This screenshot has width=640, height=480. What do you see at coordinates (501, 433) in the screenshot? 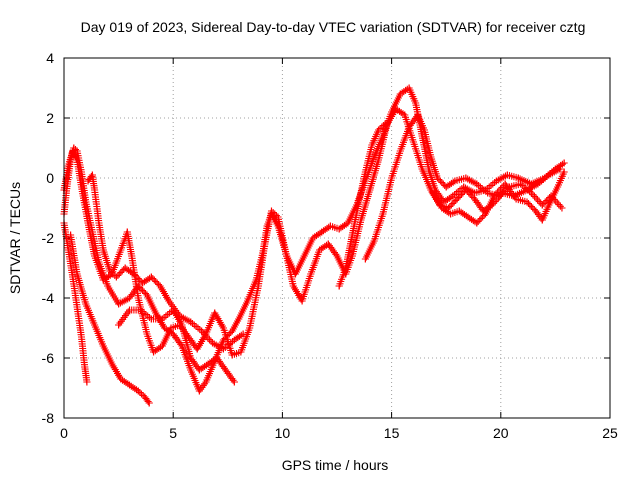
I see `x-tick-label: 20` at bounding box center [501, 433].